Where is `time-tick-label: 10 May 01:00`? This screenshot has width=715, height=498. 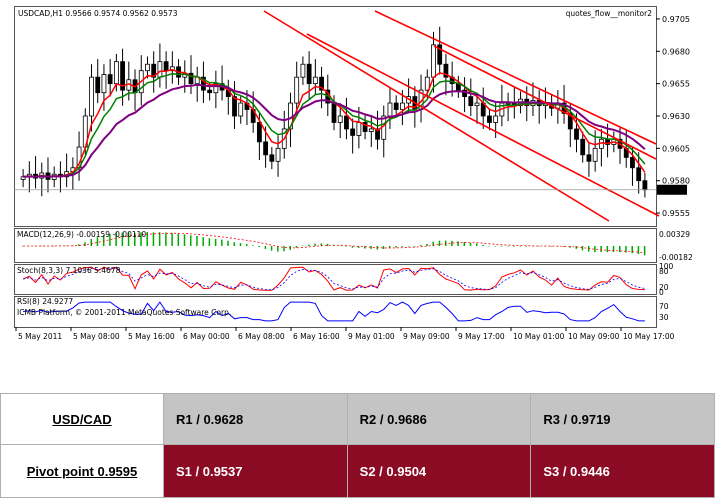 time-tick-label: 10 May 01:00 is located at coordinates (539, 336).